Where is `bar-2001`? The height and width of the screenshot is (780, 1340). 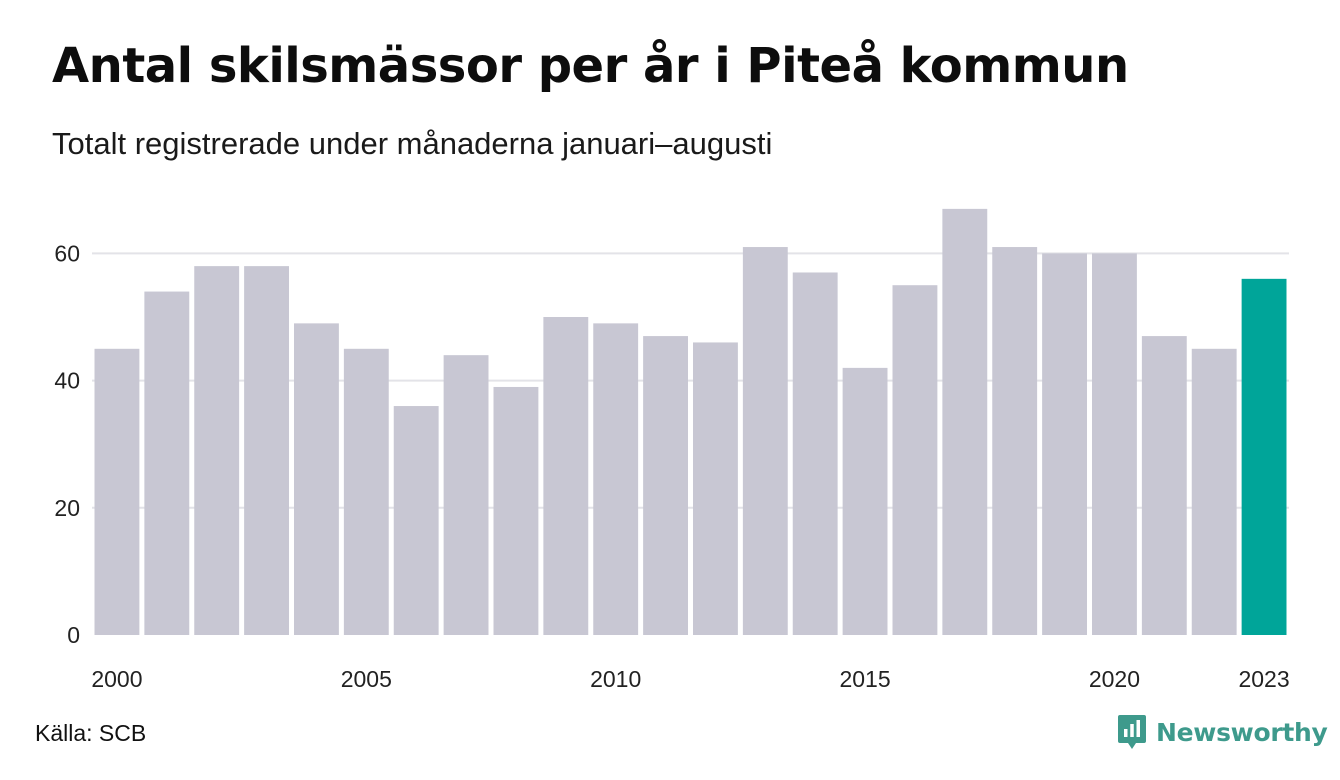
bar-2001 is located at coordinates (167, 463).